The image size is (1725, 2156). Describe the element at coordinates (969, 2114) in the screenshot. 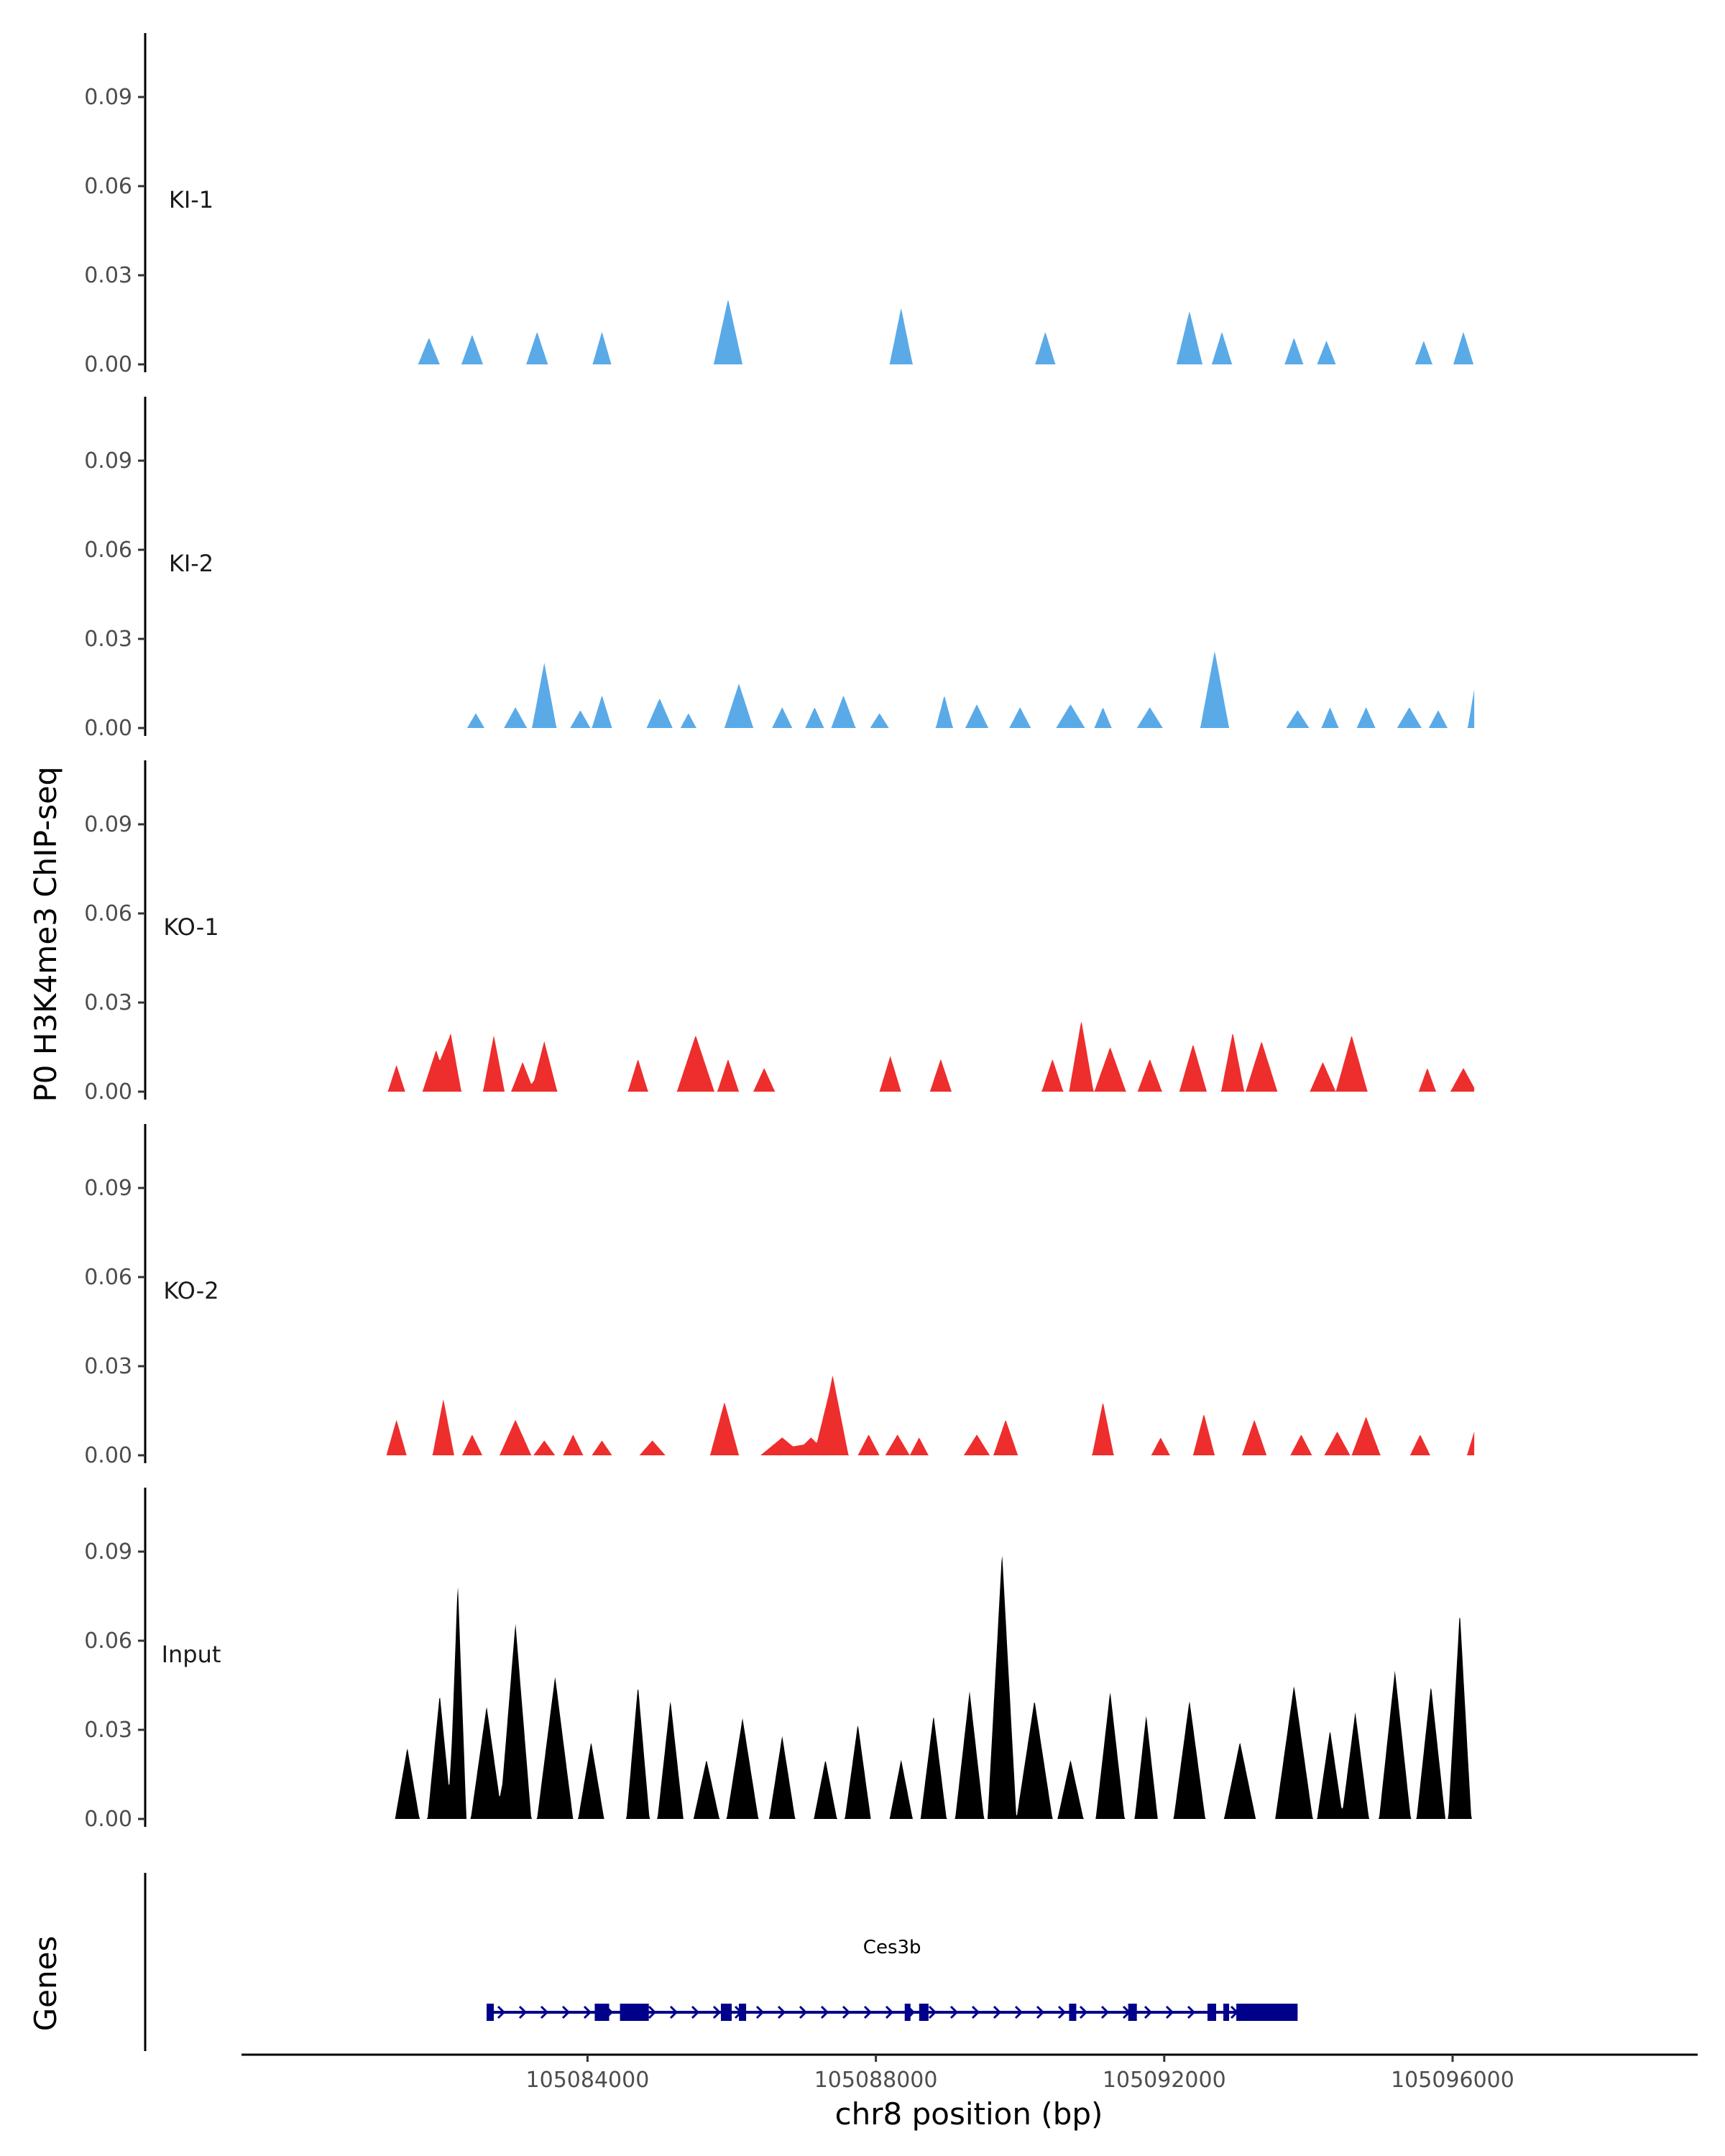

I see `x-axis-title: chr8 position (bp)` at that location.